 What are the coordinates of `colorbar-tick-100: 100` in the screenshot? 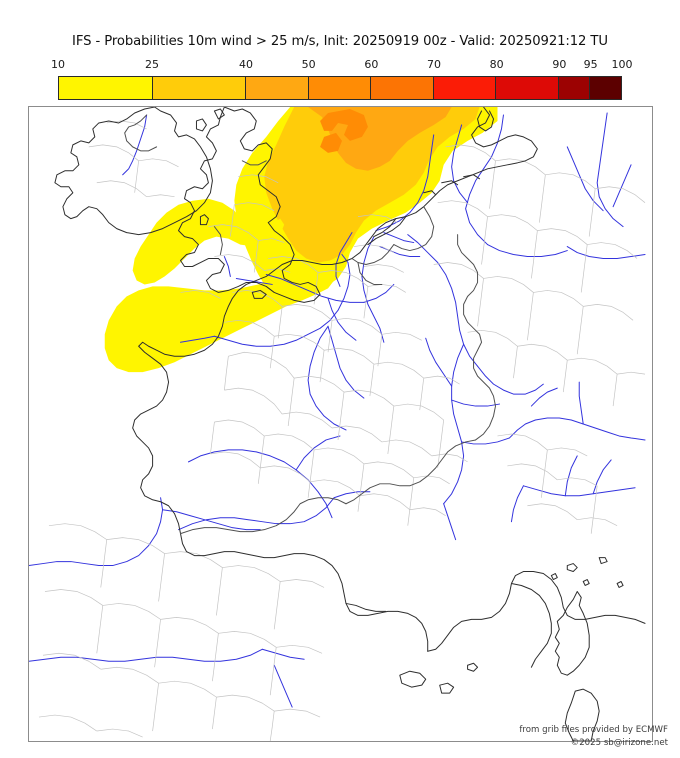 It's located at (622, 64).